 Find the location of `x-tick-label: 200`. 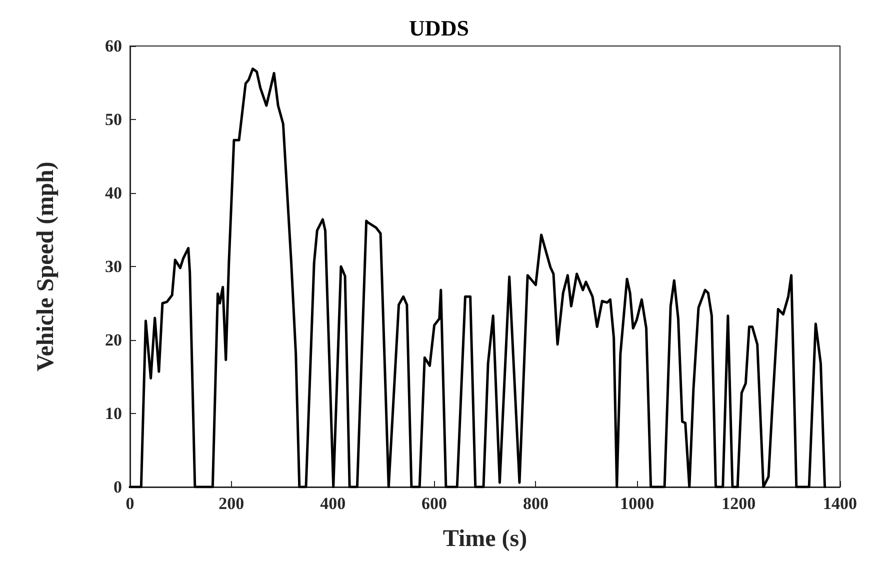

x-tick-label: 200 is located at coordinates (231, 503).